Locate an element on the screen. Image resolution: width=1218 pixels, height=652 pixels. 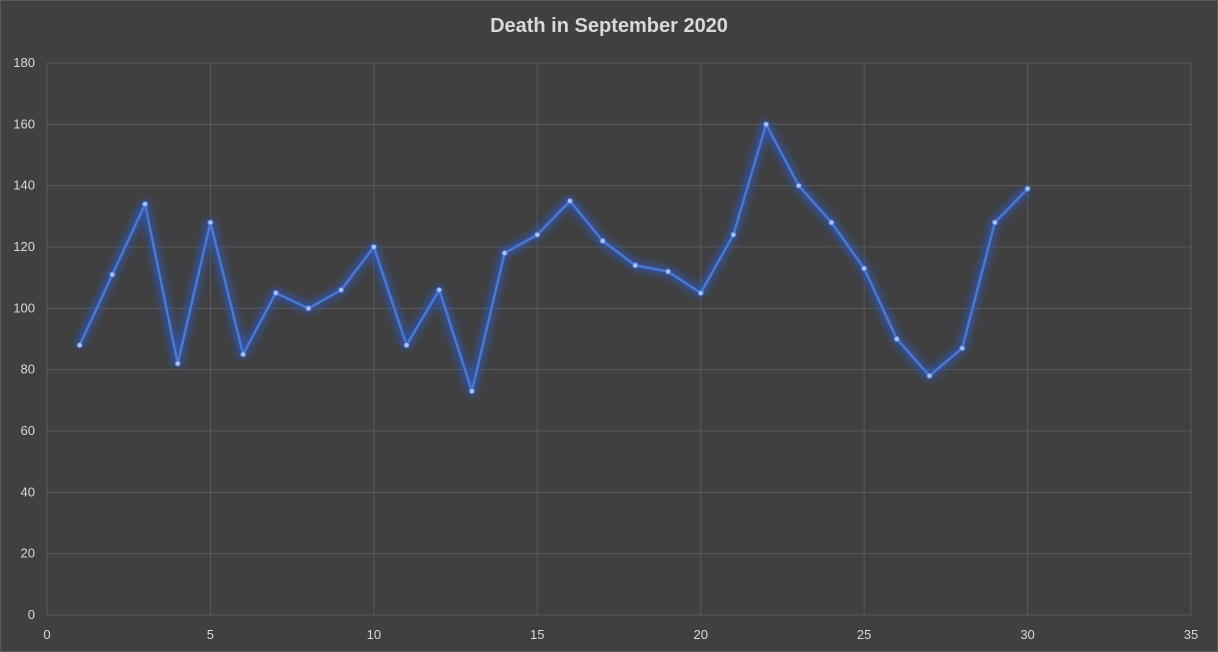
y-tick-label: 80 is located at coordinates (28, 369).